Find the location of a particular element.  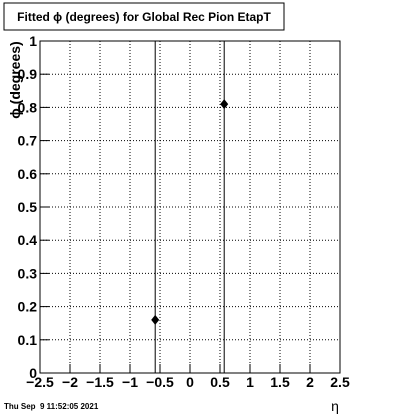

title-box is located at coordinates (144, 16).